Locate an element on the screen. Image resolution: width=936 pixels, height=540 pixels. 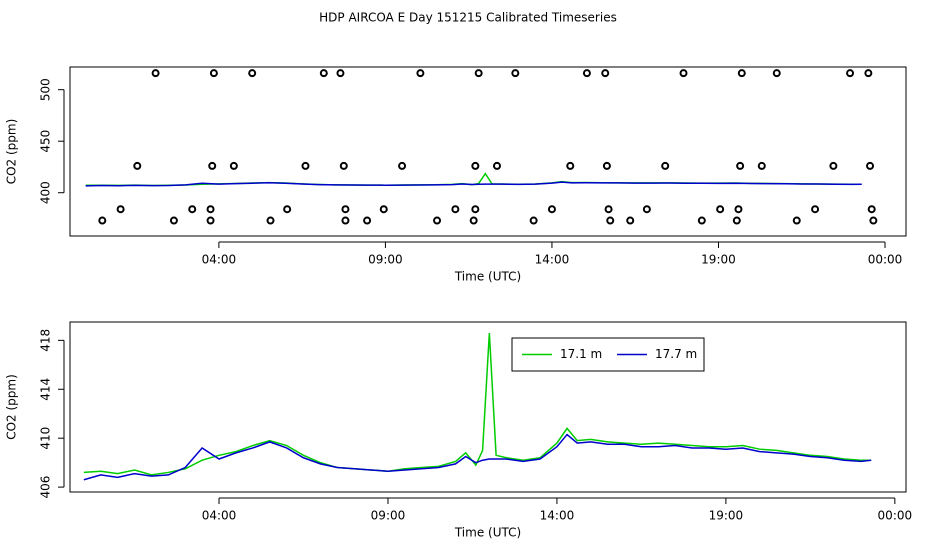
y-tick-label: 400 is located at coordinates (46, 192).